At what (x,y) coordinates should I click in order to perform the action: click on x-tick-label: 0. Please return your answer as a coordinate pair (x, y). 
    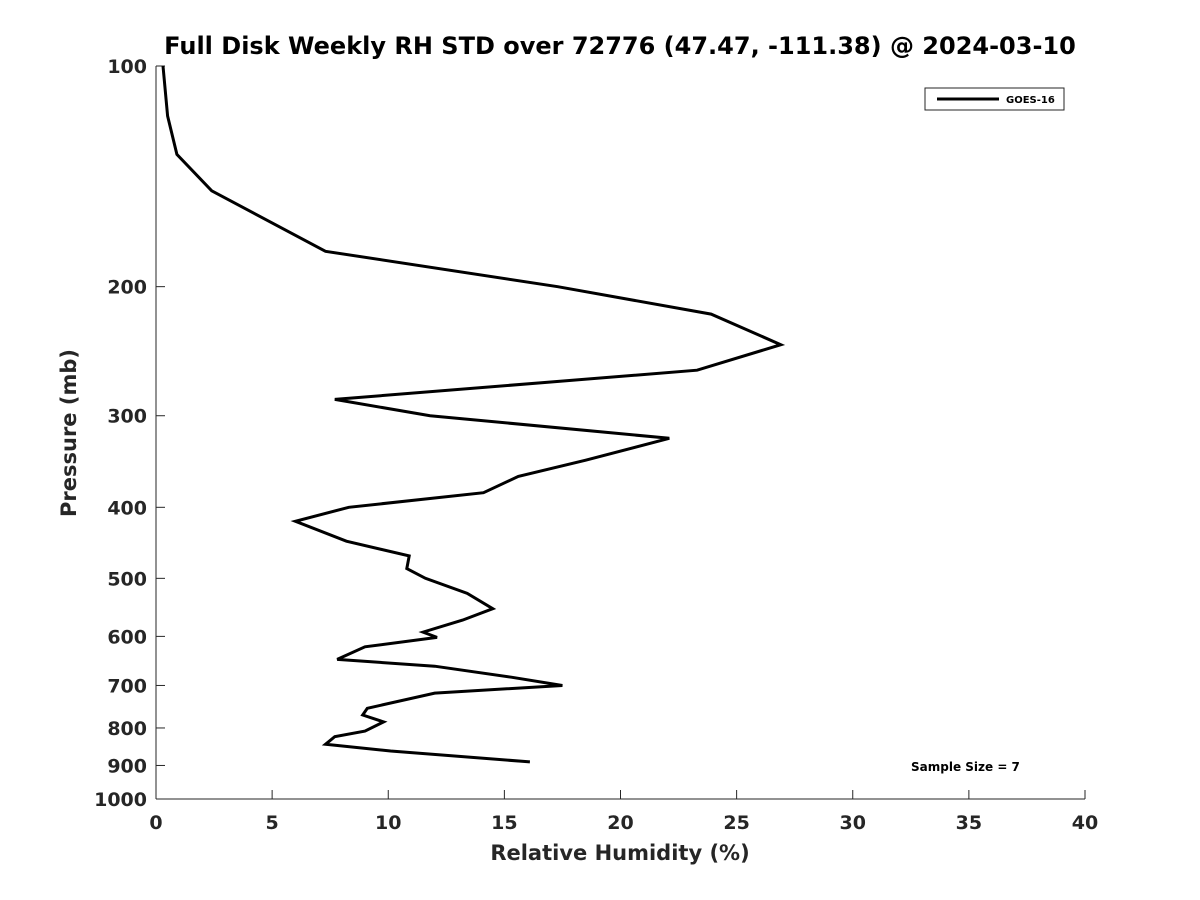
    Looking at the image, I should click on (155, 823).